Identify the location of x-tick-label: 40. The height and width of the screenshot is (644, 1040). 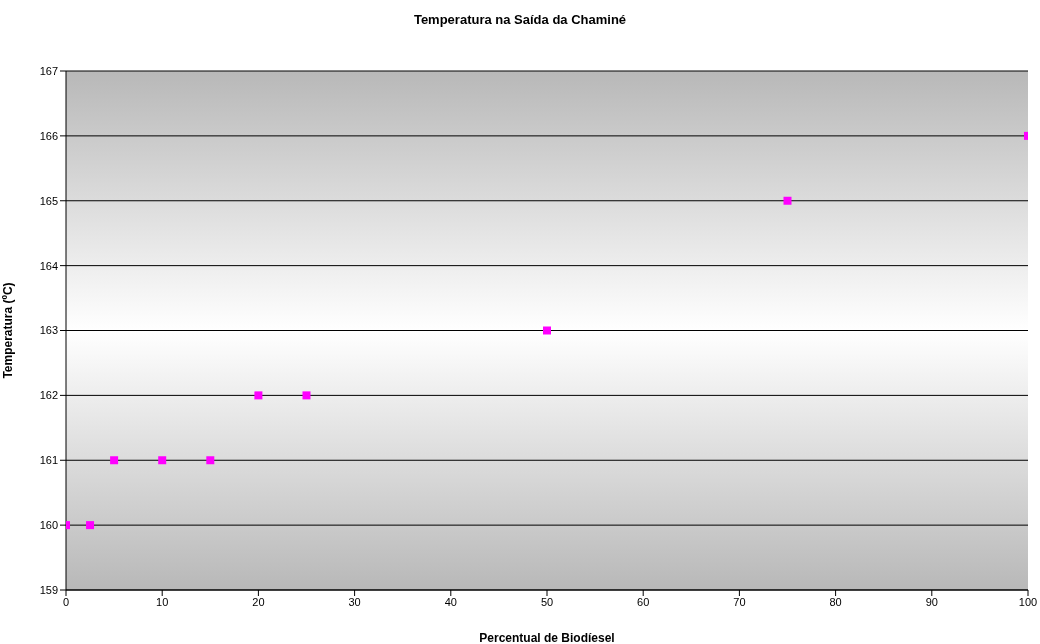
(450, 601).